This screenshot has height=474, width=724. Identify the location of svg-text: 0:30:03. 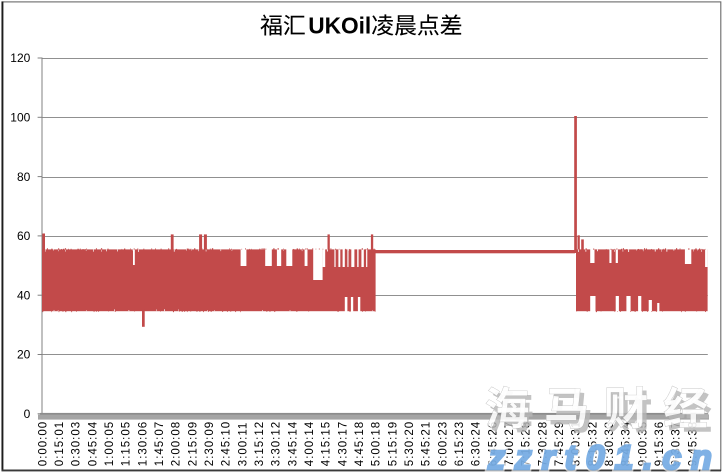
(77, 443).